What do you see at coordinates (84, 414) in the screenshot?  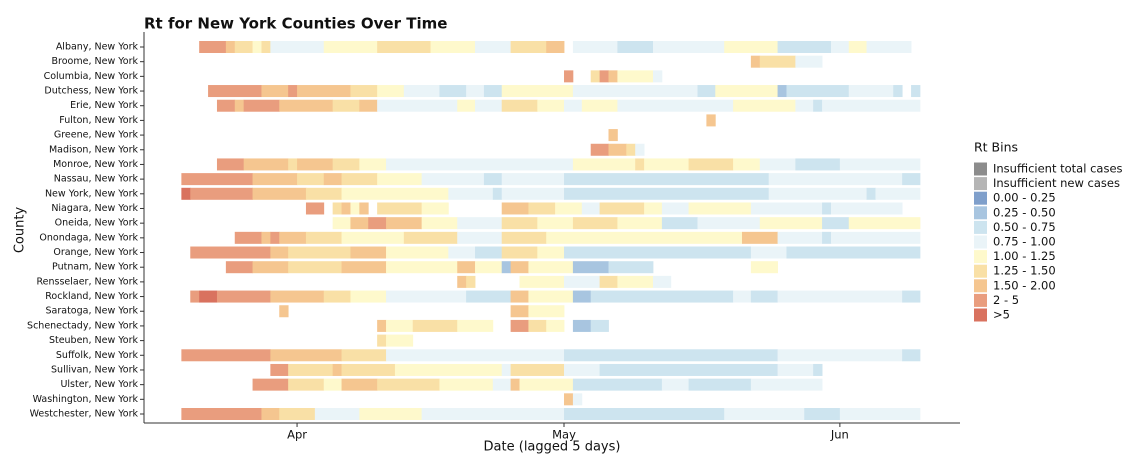 I see `y-tick-label: Westchester, New York` at bounding box center [84, 414].